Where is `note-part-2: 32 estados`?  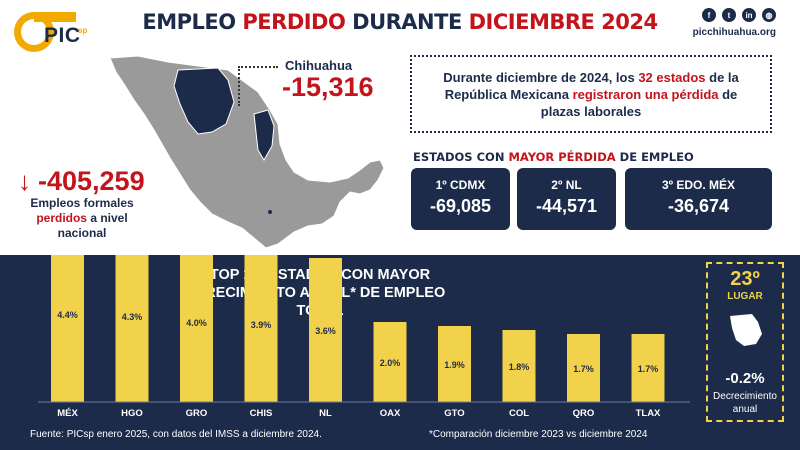
note-part-2: 32 estados is located at coordinates (672, 77).